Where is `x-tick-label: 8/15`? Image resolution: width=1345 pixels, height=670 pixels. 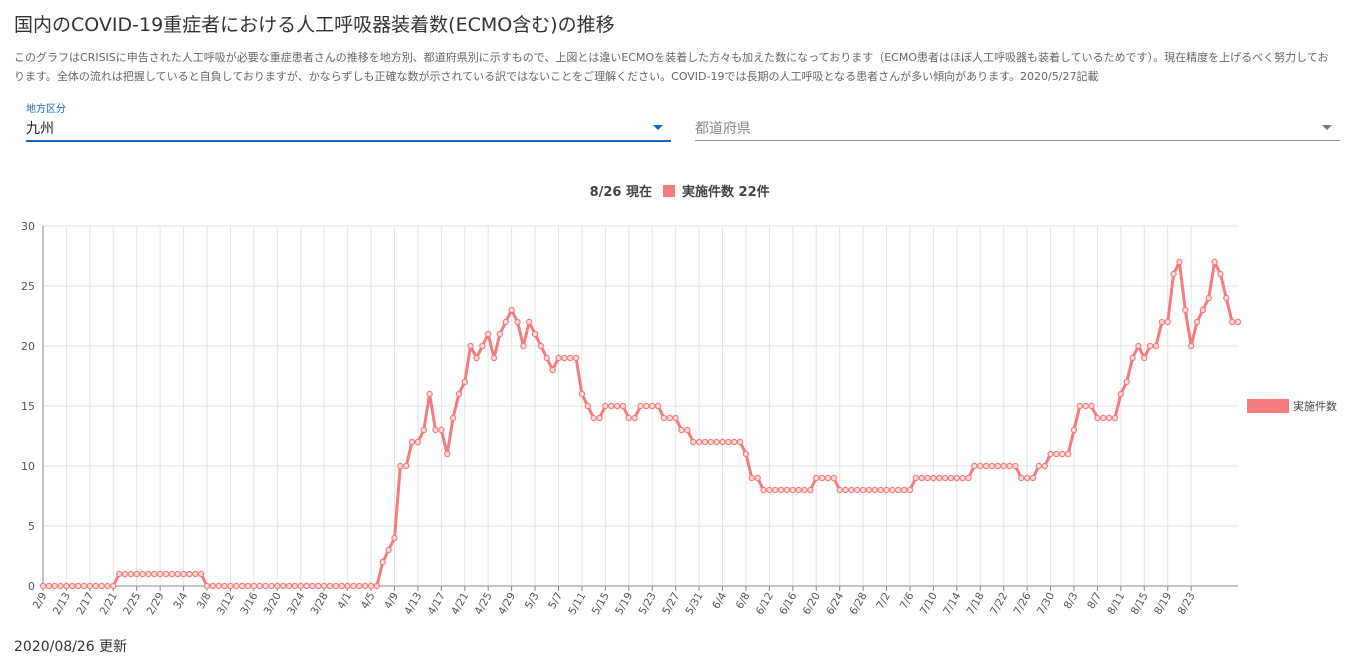
x-tick-label: 8/15 is located at coordinates (1140, 604).